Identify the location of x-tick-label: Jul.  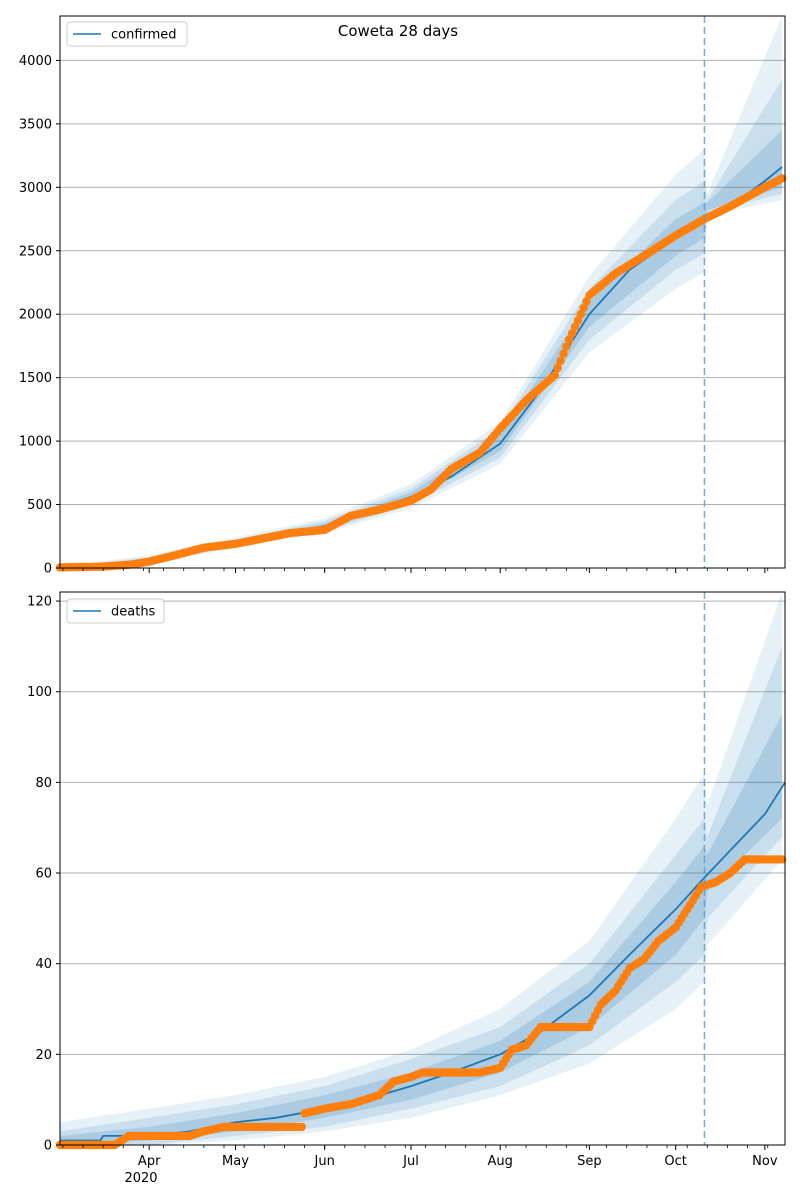
(410, 1161).